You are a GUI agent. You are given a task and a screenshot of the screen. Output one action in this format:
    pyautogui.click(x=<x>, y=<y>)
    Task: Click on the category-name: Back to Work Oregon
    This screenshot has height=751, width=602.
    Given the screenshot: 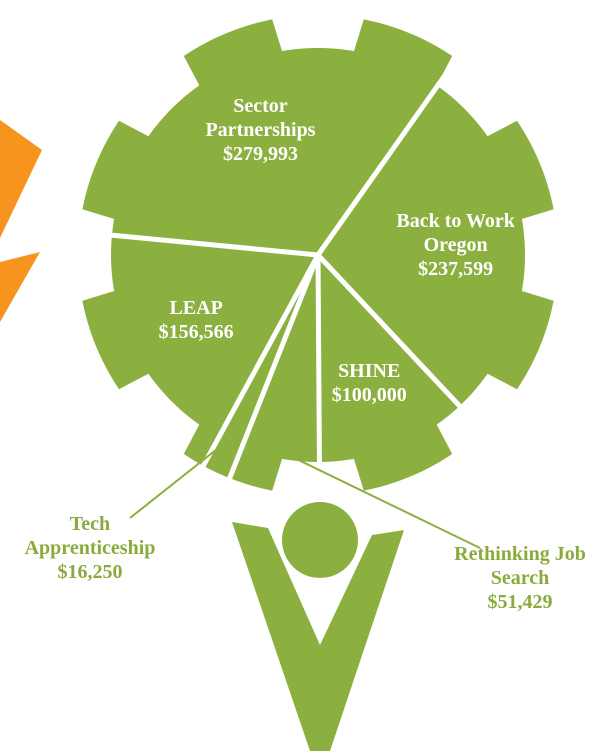 What is the action you would take?
    pyautogui.click(x=455, y=233)
    